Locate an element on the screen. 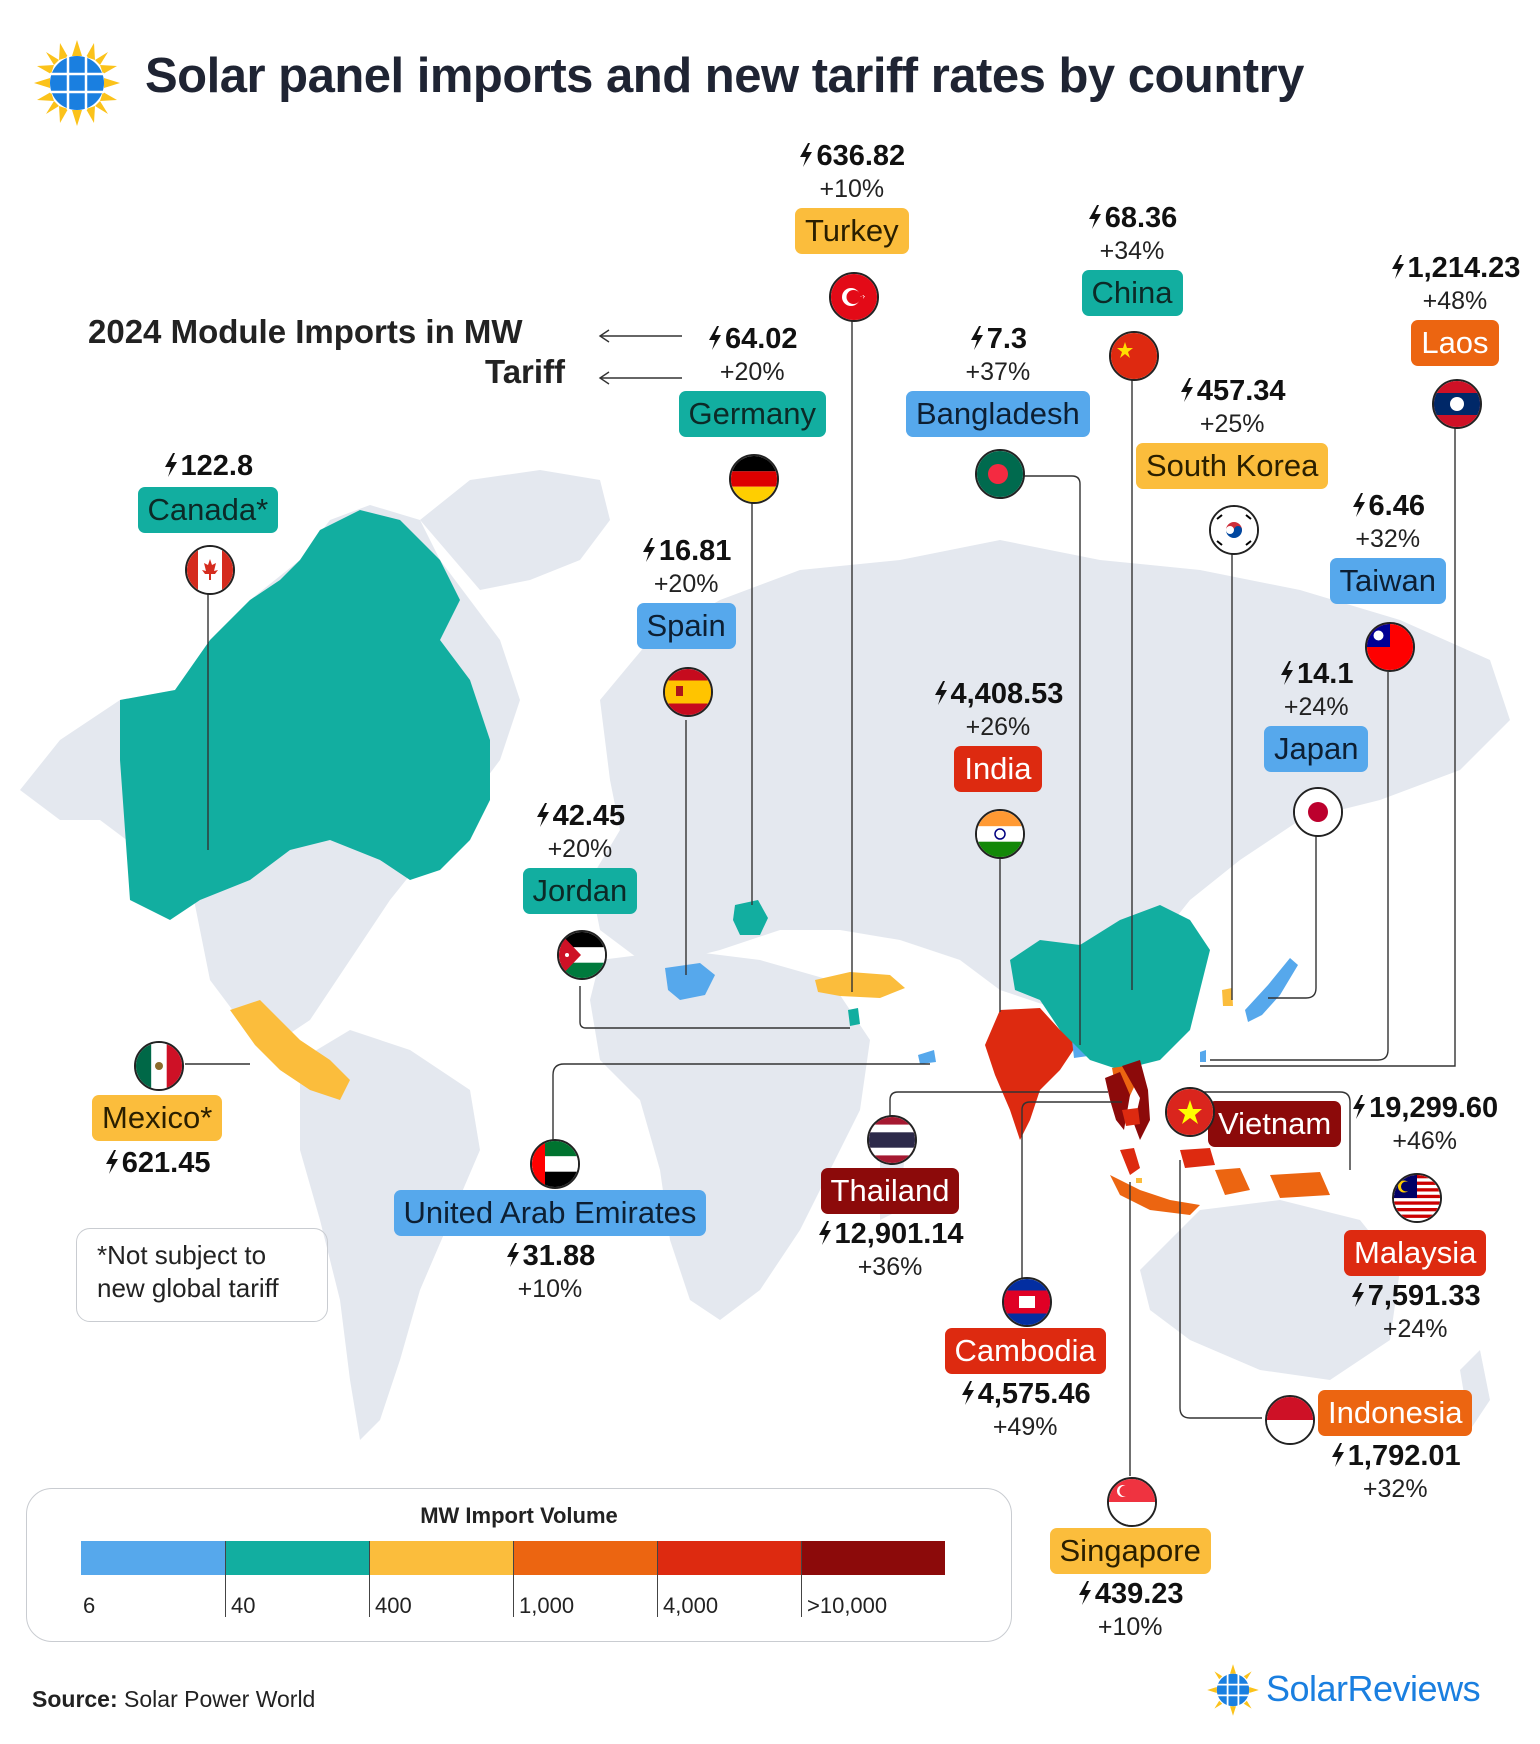 The width and height of the screenshot is (1540, 1744). country-shape-vietnam is located at coordinates (1136, 1100).